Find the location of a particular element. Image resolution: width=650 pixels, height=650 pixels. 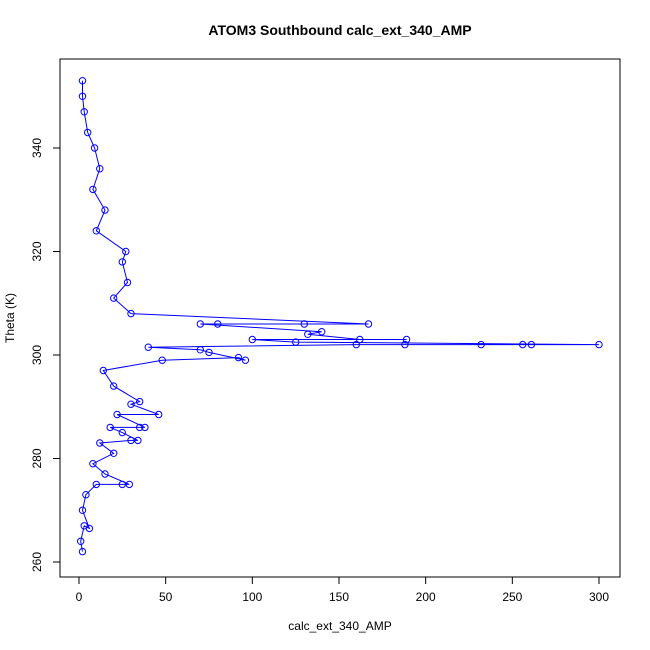

chart-title: ATOM3 Southbound calc_ext_340_AMP is located at coordinates (339, 30).